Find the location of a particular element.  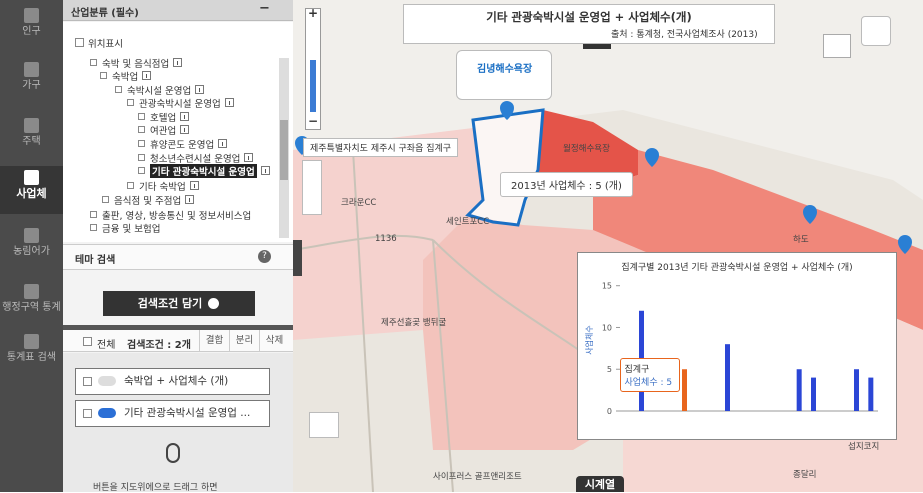

zoom-in: + is located at coordinates (313, 13).